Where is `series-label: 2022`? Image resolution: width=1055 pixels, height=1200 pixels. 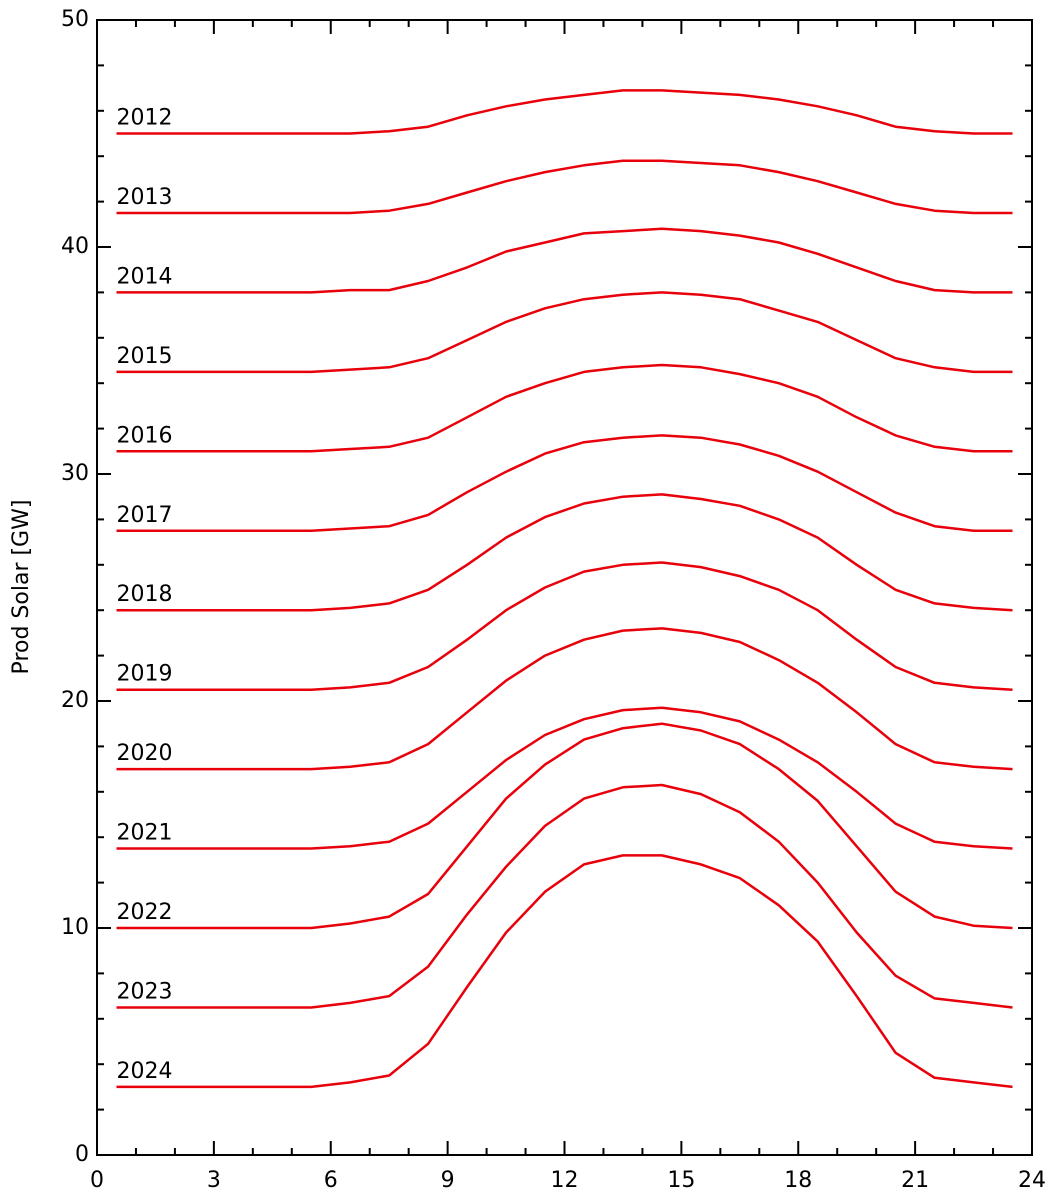 series-label: 2022 is located at coordinates (144, 912).